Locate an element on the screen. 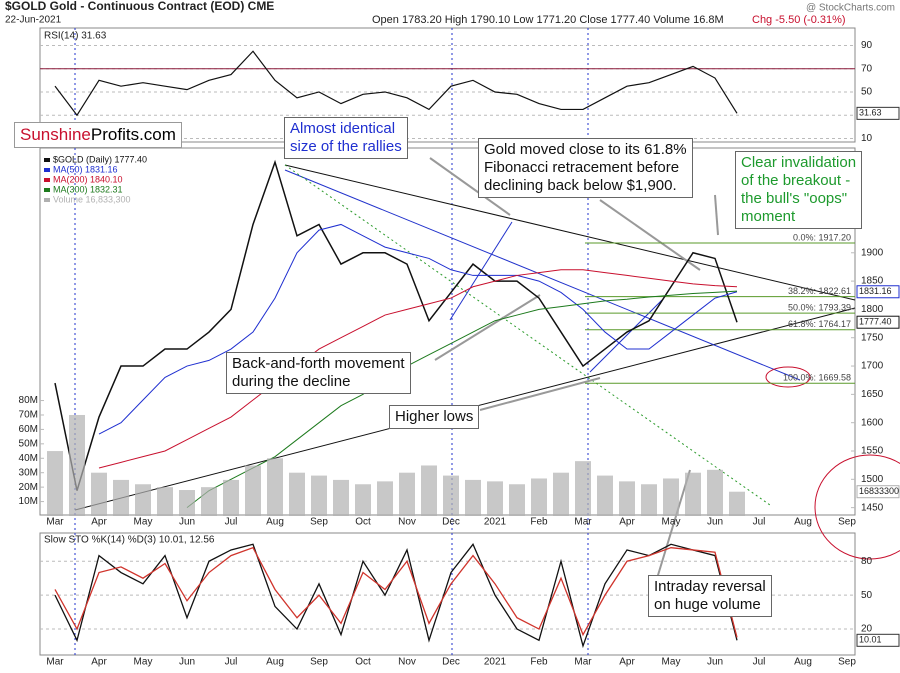  y-tick-label: 80M is located at coordinates (28, 400).